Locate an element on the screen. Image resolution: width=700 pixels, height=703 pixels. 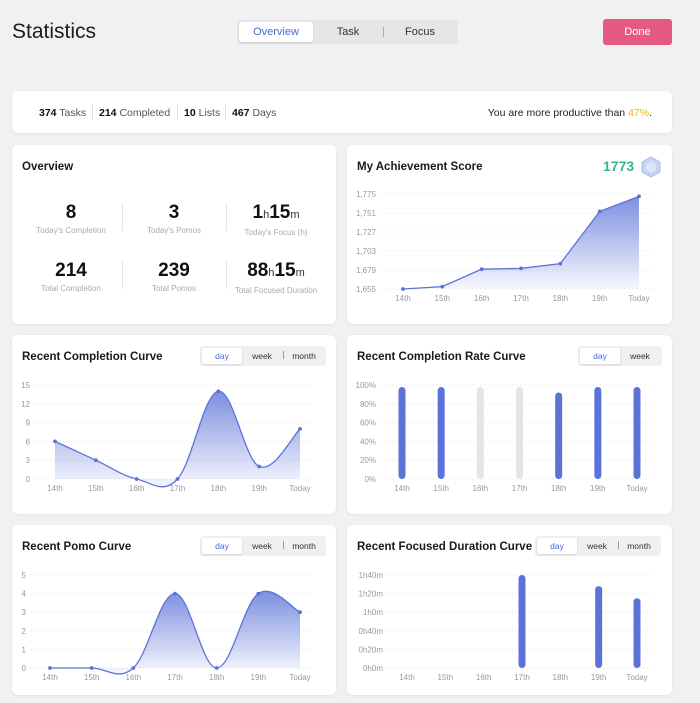
range-tab-group: day week is located at coordinates (620, 356).